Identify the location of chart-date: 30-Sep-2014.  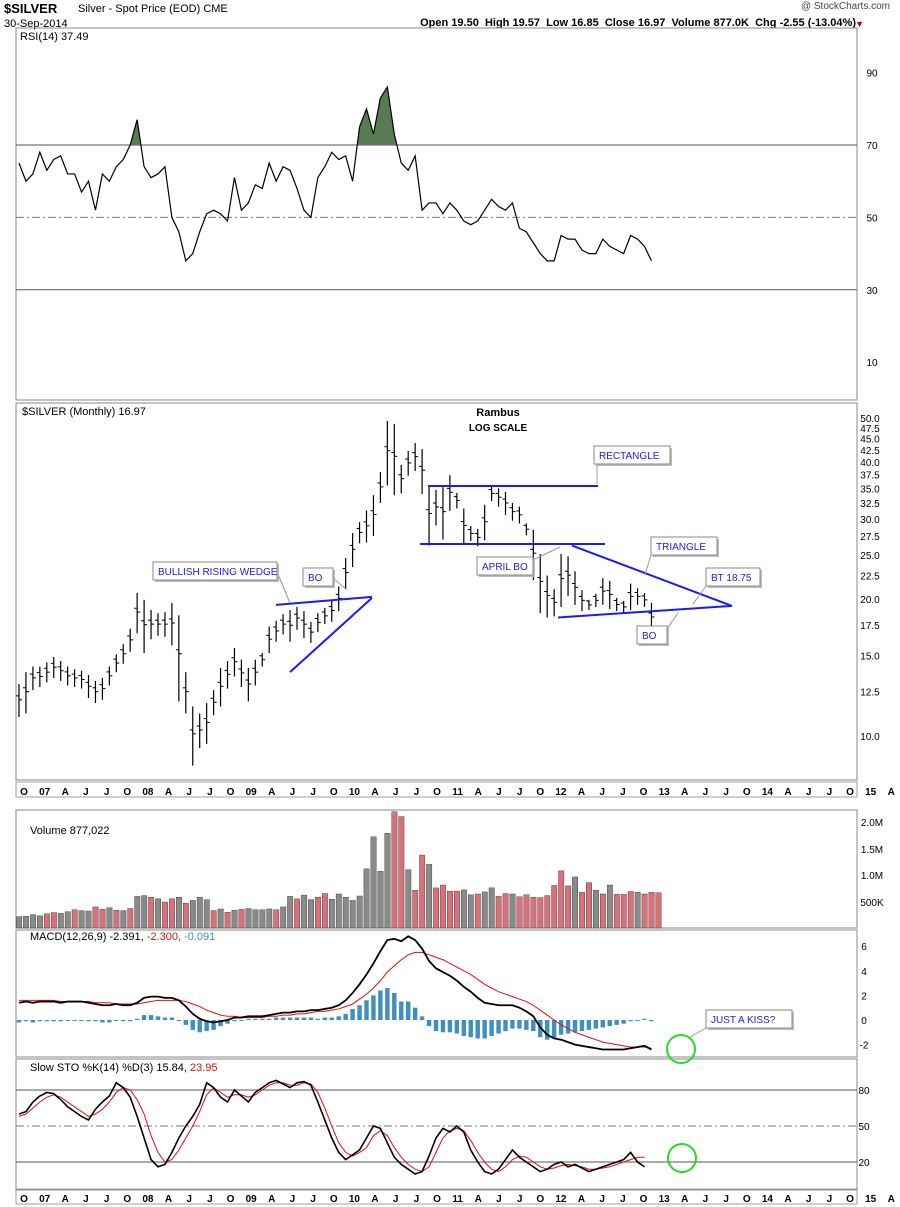
(36, 24).